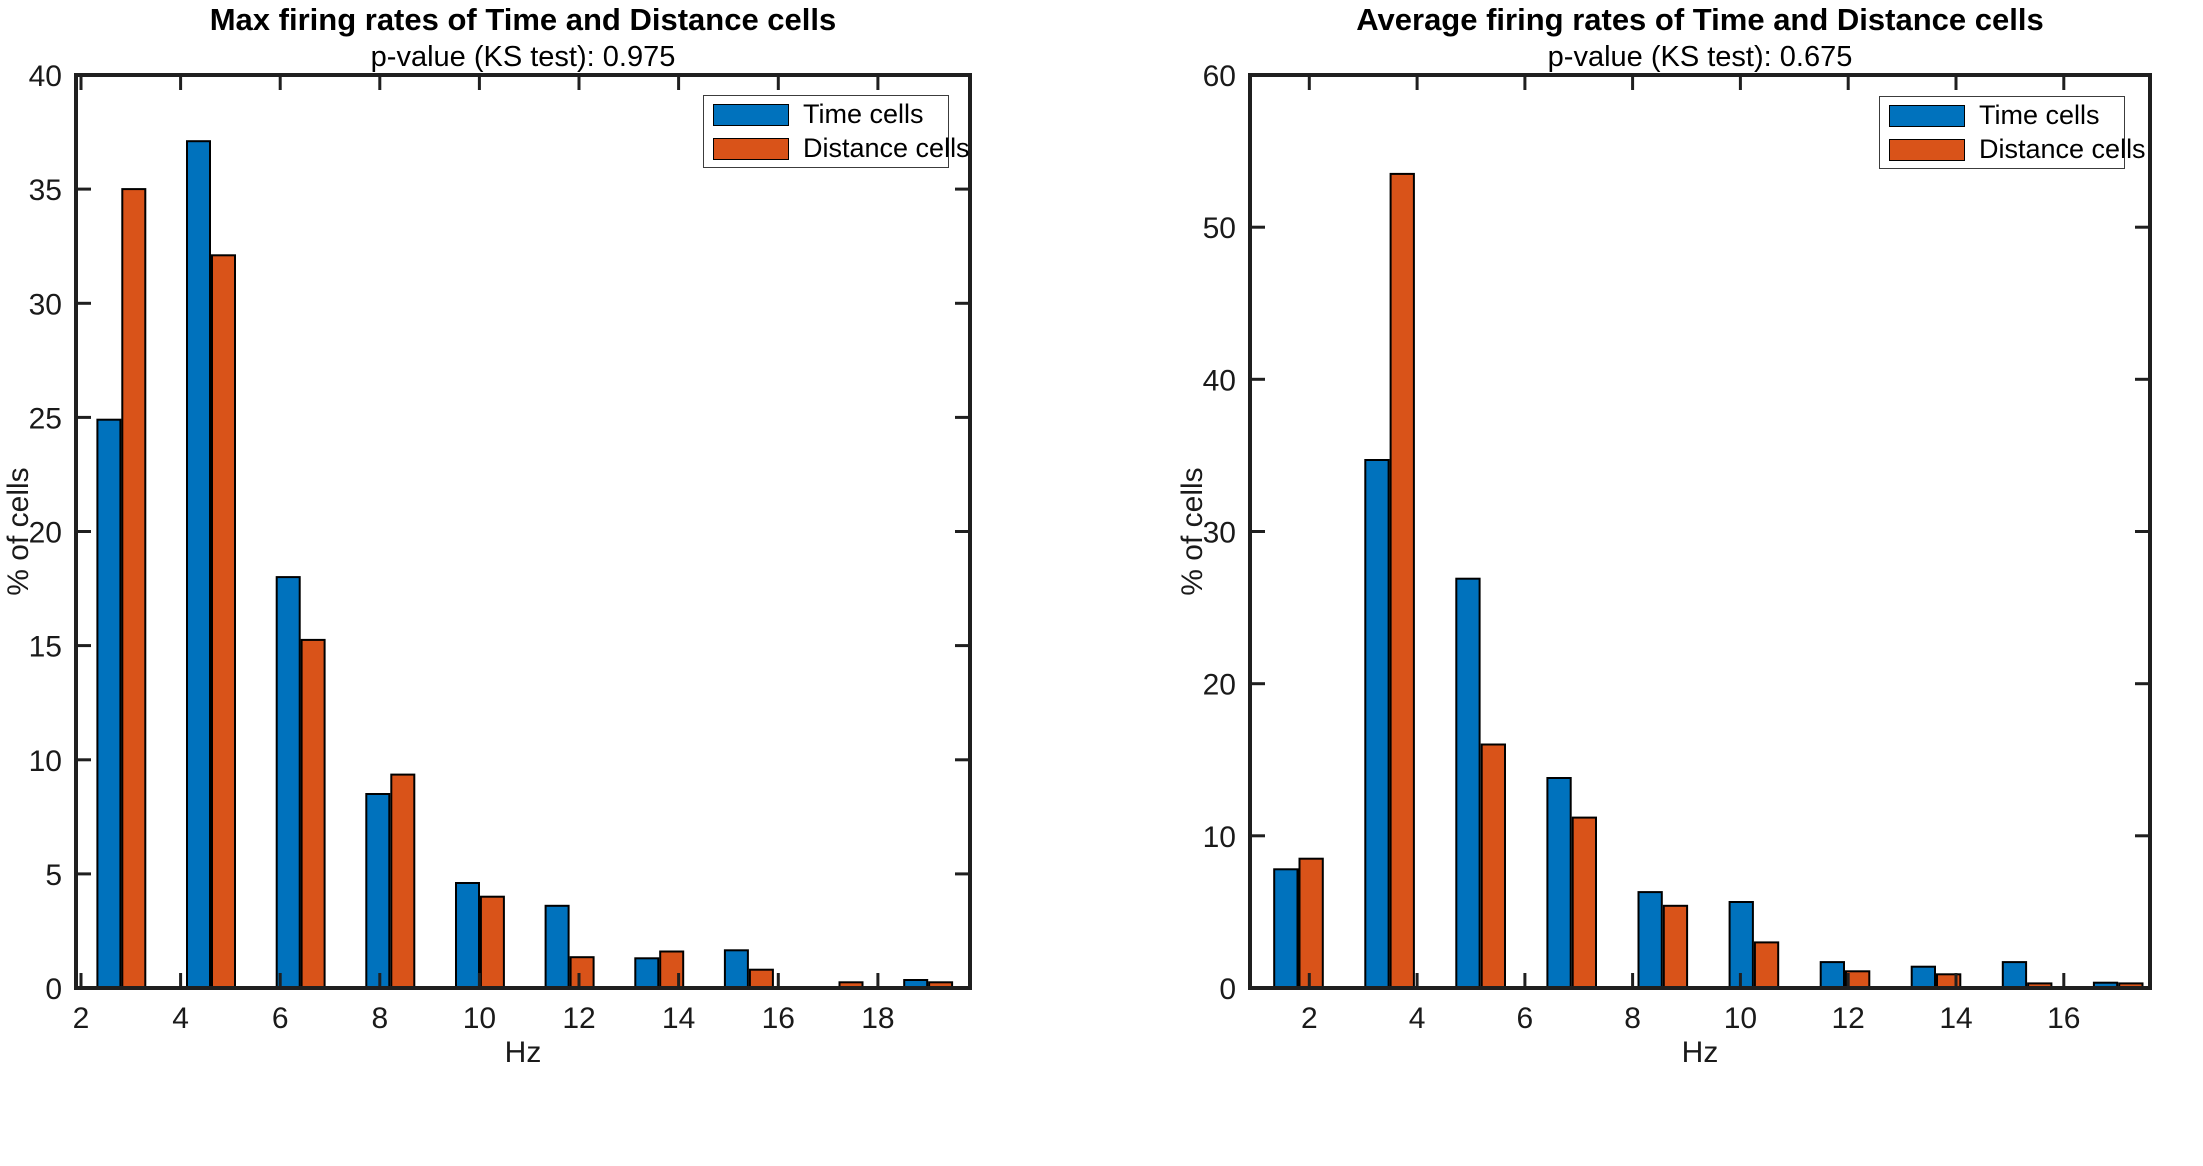  I want to click on y-tick-label: 50, so click(1219, 228).